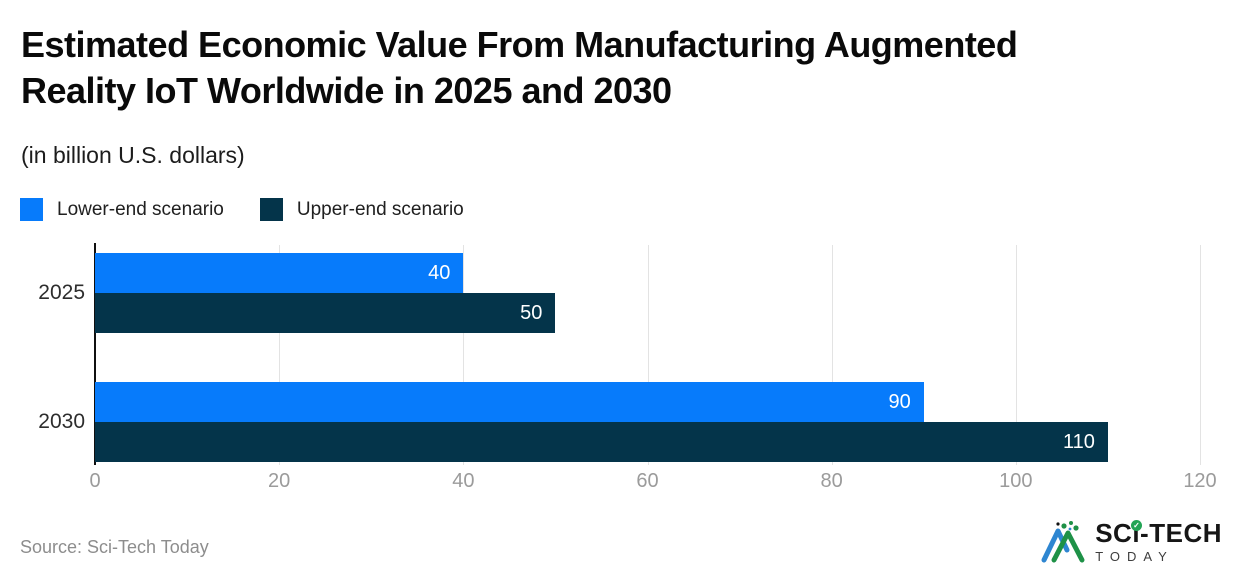 This screenshot has width=1240, height=586. I want to click on bar-2025-upper: 50, so click(325, 313).